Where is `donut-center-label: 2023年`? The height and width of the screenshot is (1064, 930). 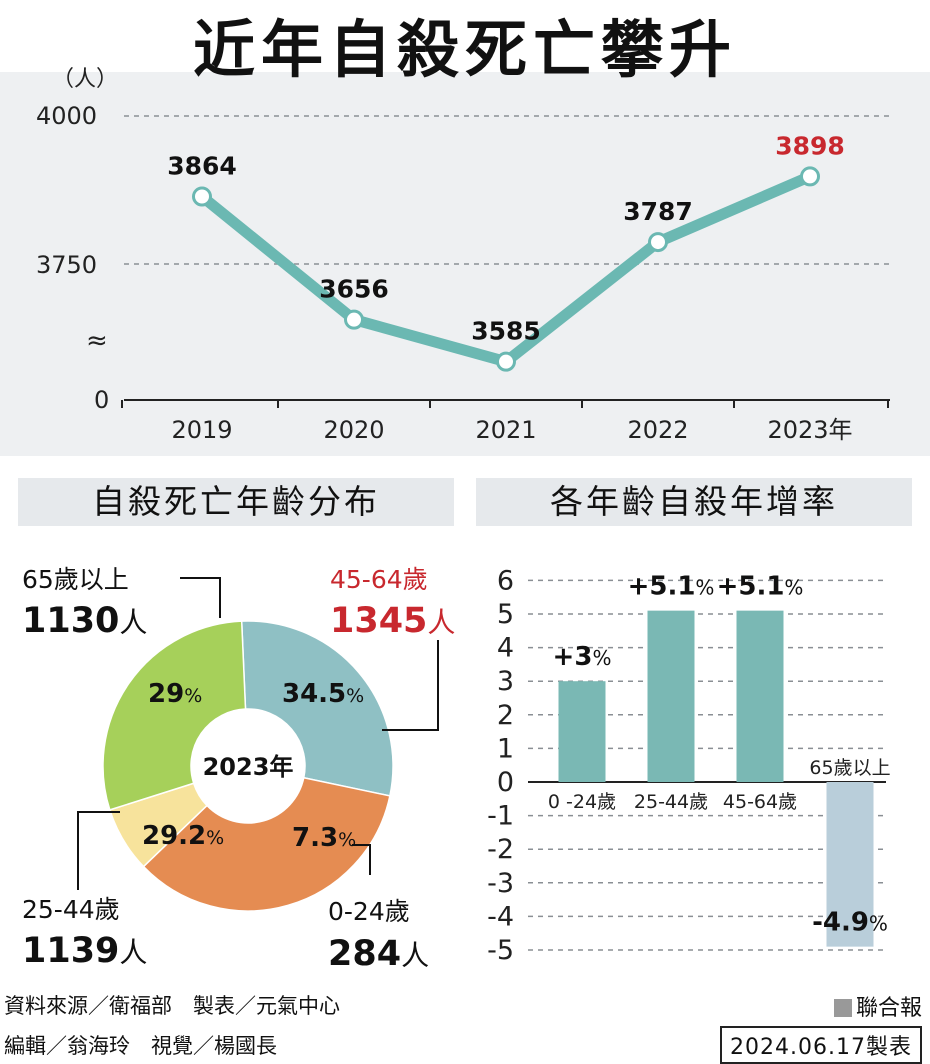
donut-center-label: 2023年 is located at coordinates (248, 767).